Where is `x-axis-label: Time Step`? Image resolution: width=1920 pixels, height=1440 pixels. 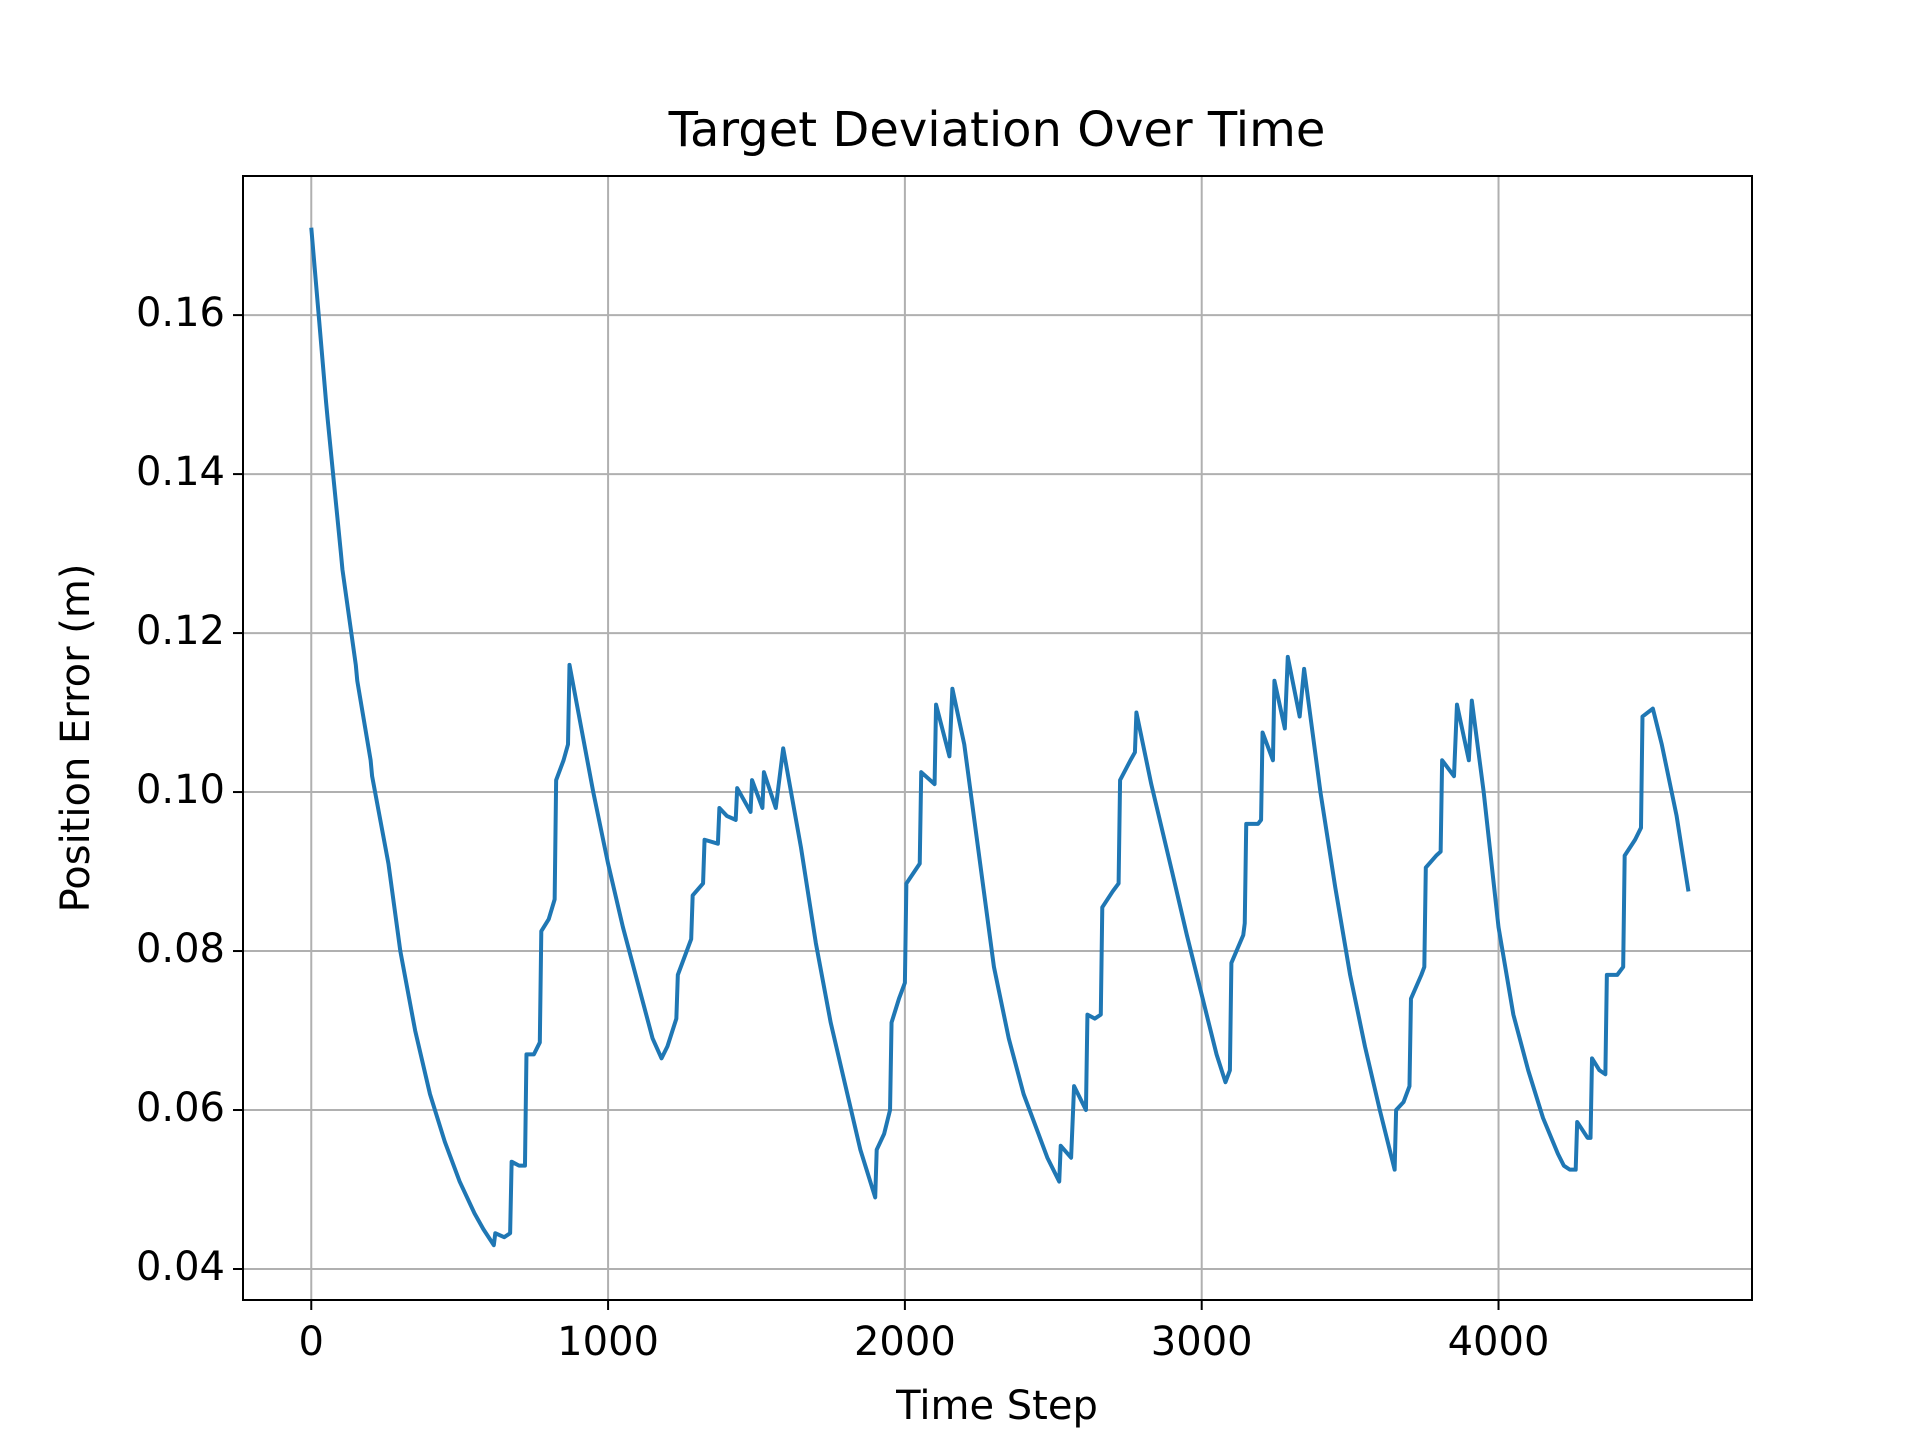
x-axis-label: Time Step is located at coordinates (996, 1406).